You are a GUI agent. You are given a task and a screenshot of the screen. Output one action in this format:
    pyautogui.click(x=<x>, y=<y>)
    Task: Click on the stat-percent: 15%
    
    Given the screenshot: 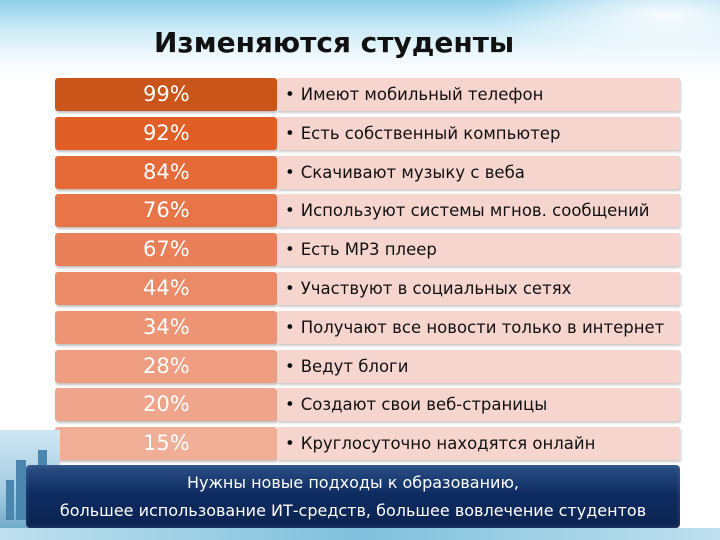 What is the action you would take?
    pyautogui.click(x=166, y=444)
    